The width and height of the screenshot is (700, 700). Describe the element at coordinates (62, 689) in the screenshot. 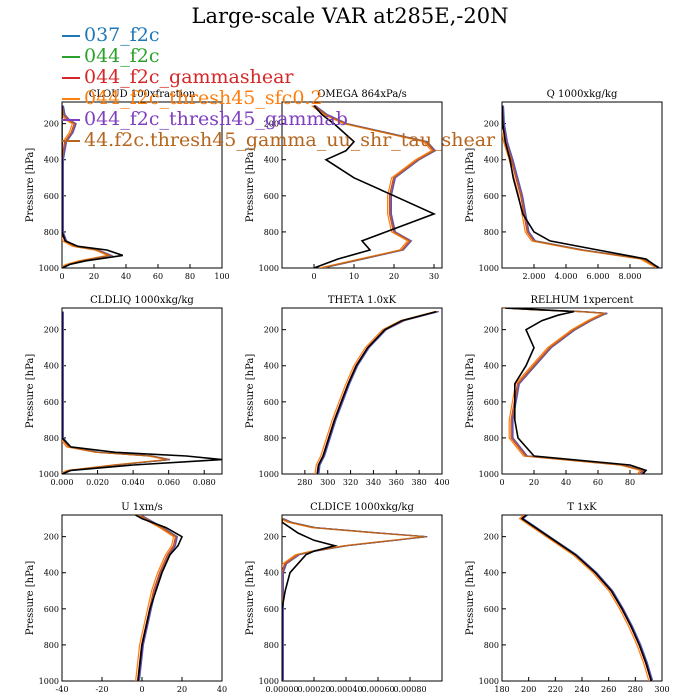

I see `x-tick-label: -40` at that location.